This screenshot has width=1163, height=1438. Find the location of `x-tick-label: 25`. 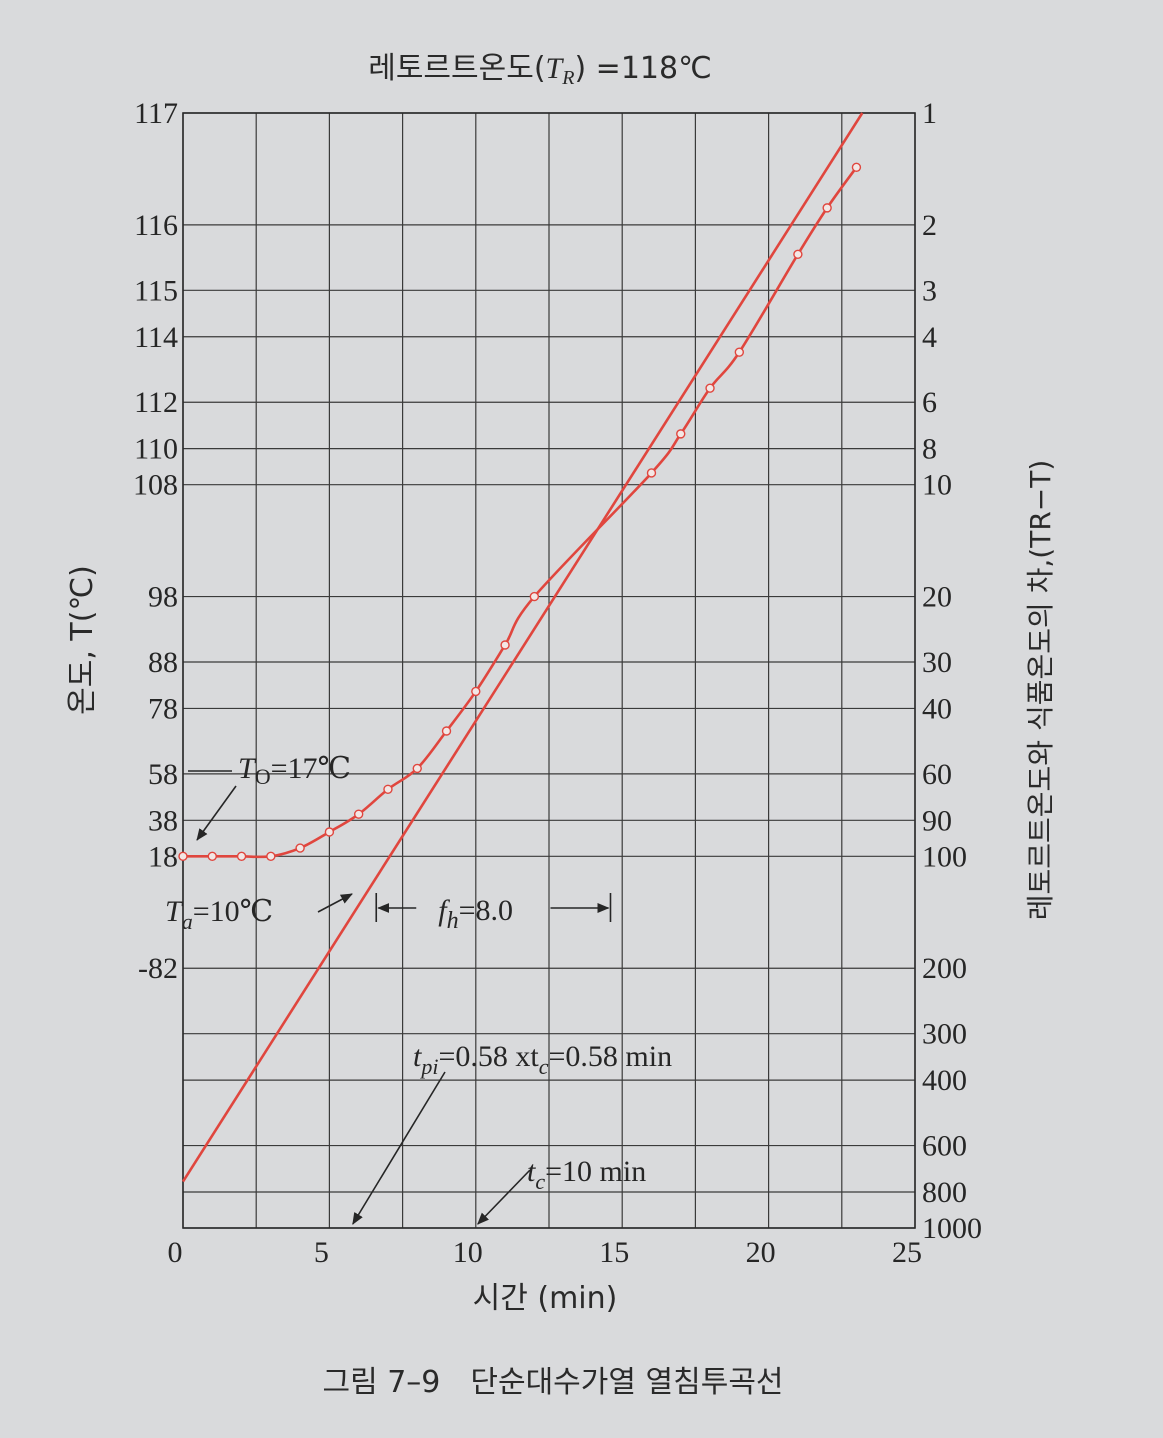

x-tick-label: 25 is located at coordinates (907, 1252).